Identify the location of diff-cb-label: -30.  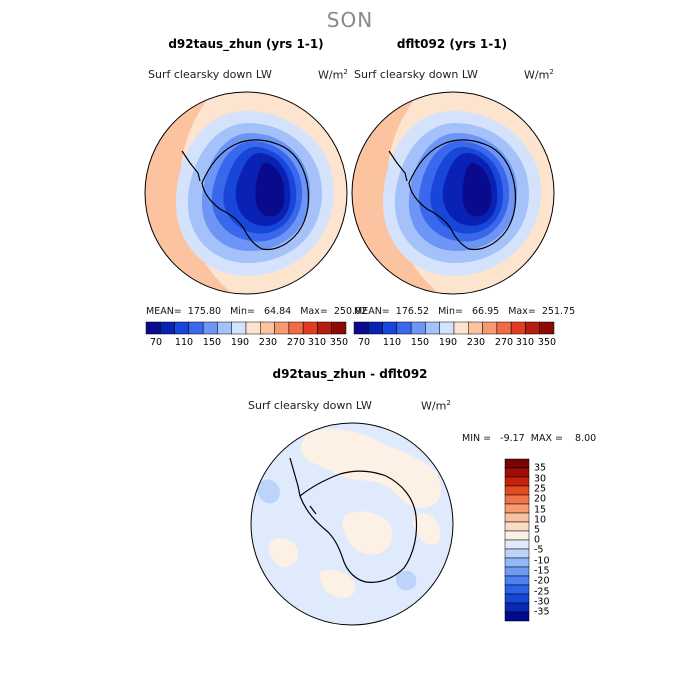
(542, 602).